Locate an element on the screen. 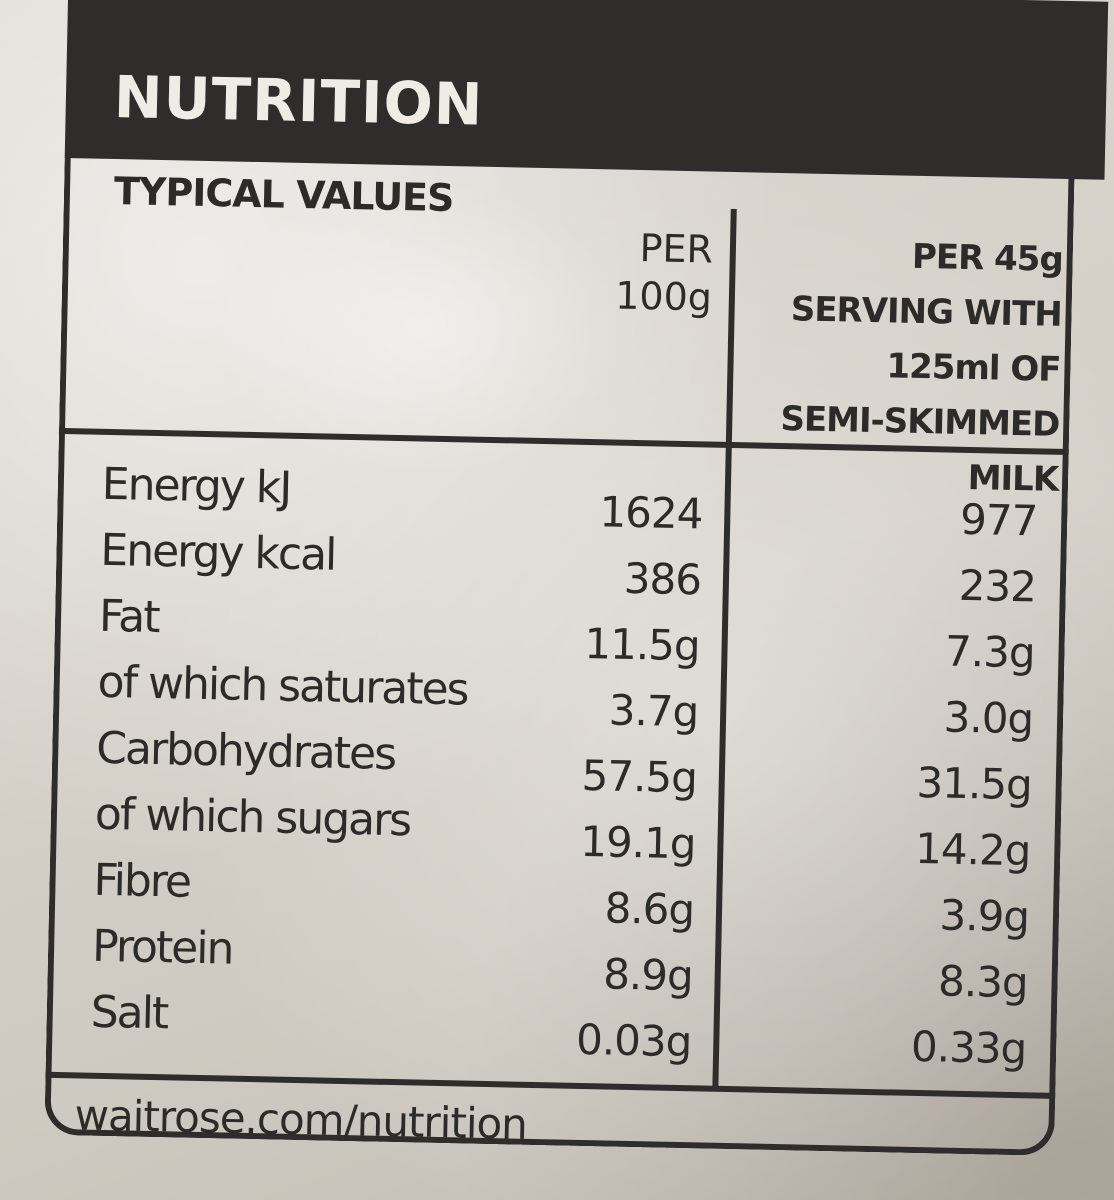 The image size is (1114, 1200). nutrient-name: Carbohydrates is located at coordinates (245, 751).